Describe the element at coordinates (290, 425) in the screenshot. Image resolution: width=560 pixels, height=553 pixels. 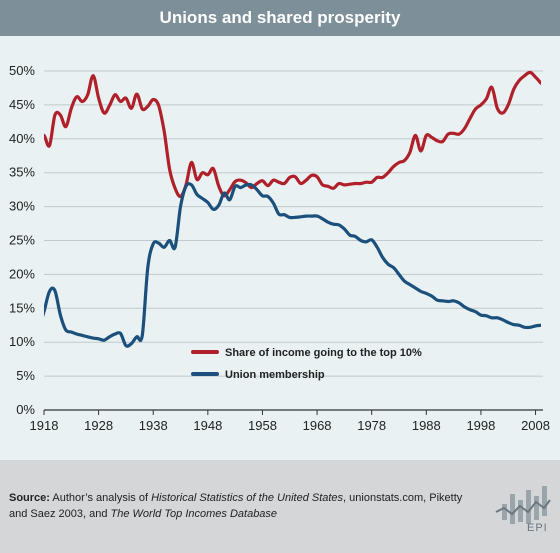
I see `x-axis-tick-labels: 1918 1928 1938 1948 1958 1968 1978 1988 1998 2008` at that location.